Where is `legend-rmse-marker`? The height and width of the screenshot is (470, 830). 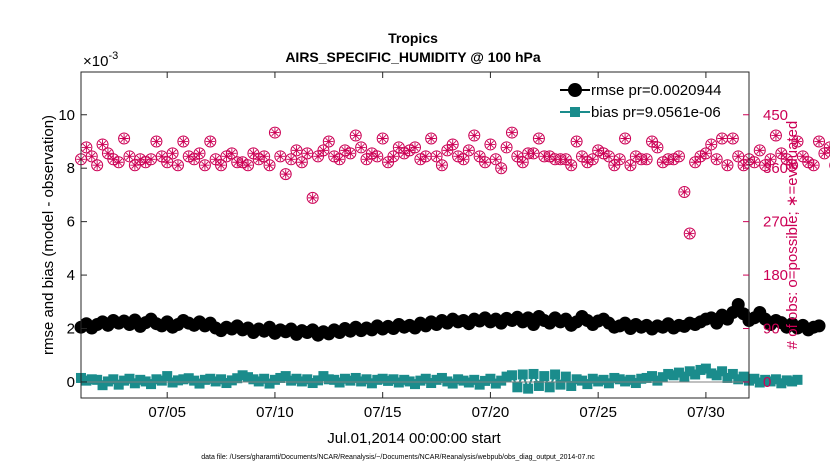 legend-rmse-marker is located at coordinates (575, 90).